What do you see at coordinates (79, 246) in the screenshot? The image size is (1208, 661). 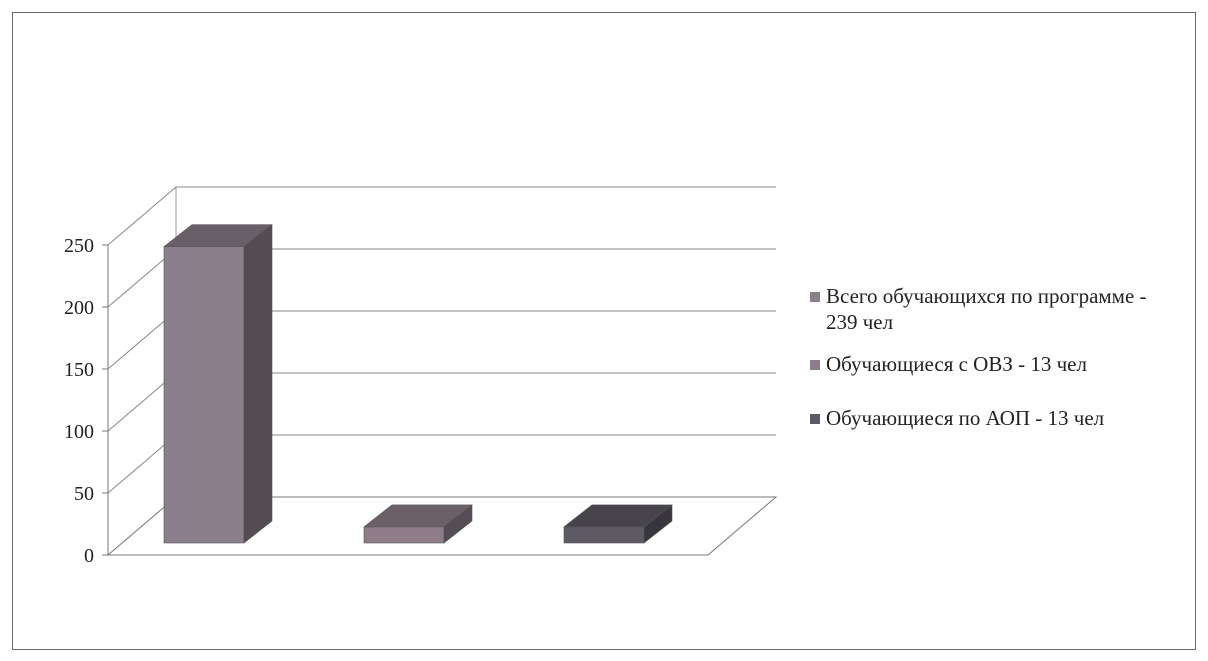 I see `y-tick-label: 250` at bounding box center [79, 246].